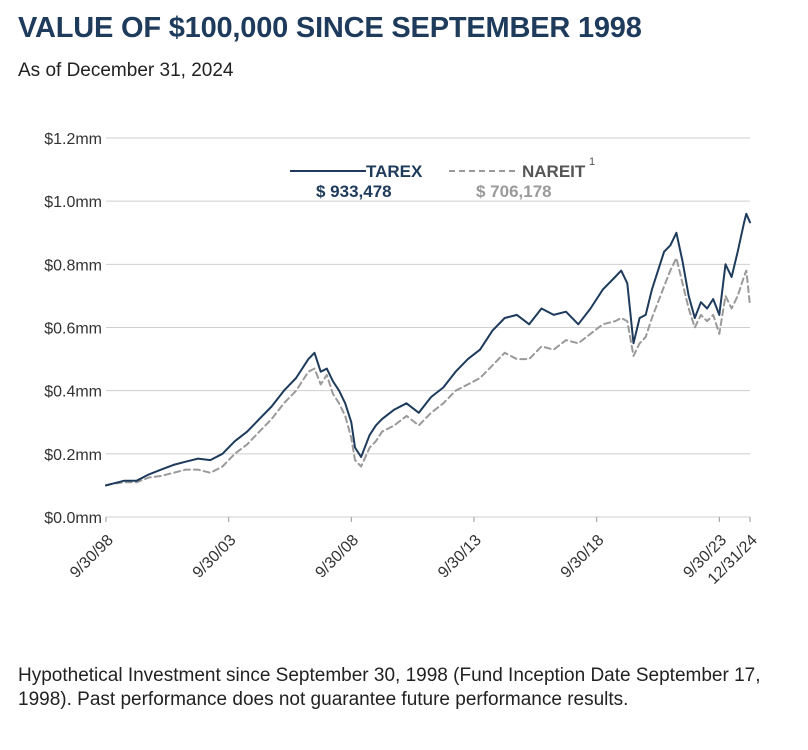  What do you see at coordinates (126, 70) in the screenshot?
I see `chart-subtitle: As of December 31, 2024` at bounding box center [126, 70].